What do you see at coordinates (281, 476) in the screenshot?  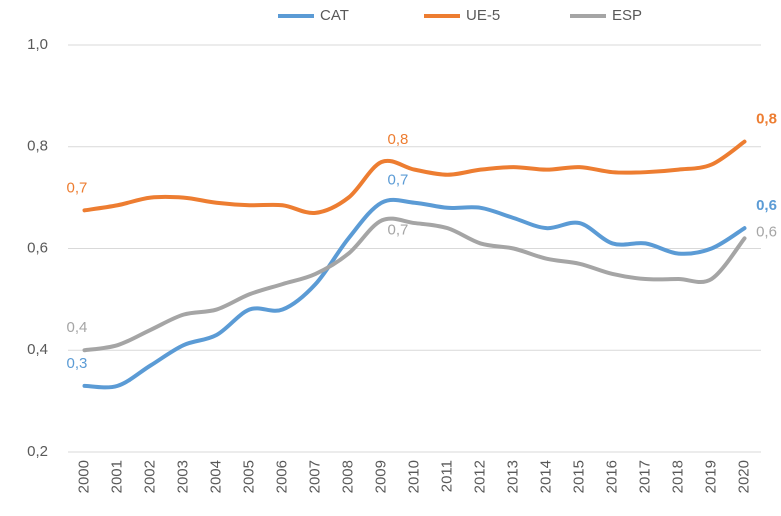 I see `x-tick-label: 2006` at bounding box center [281, 476].